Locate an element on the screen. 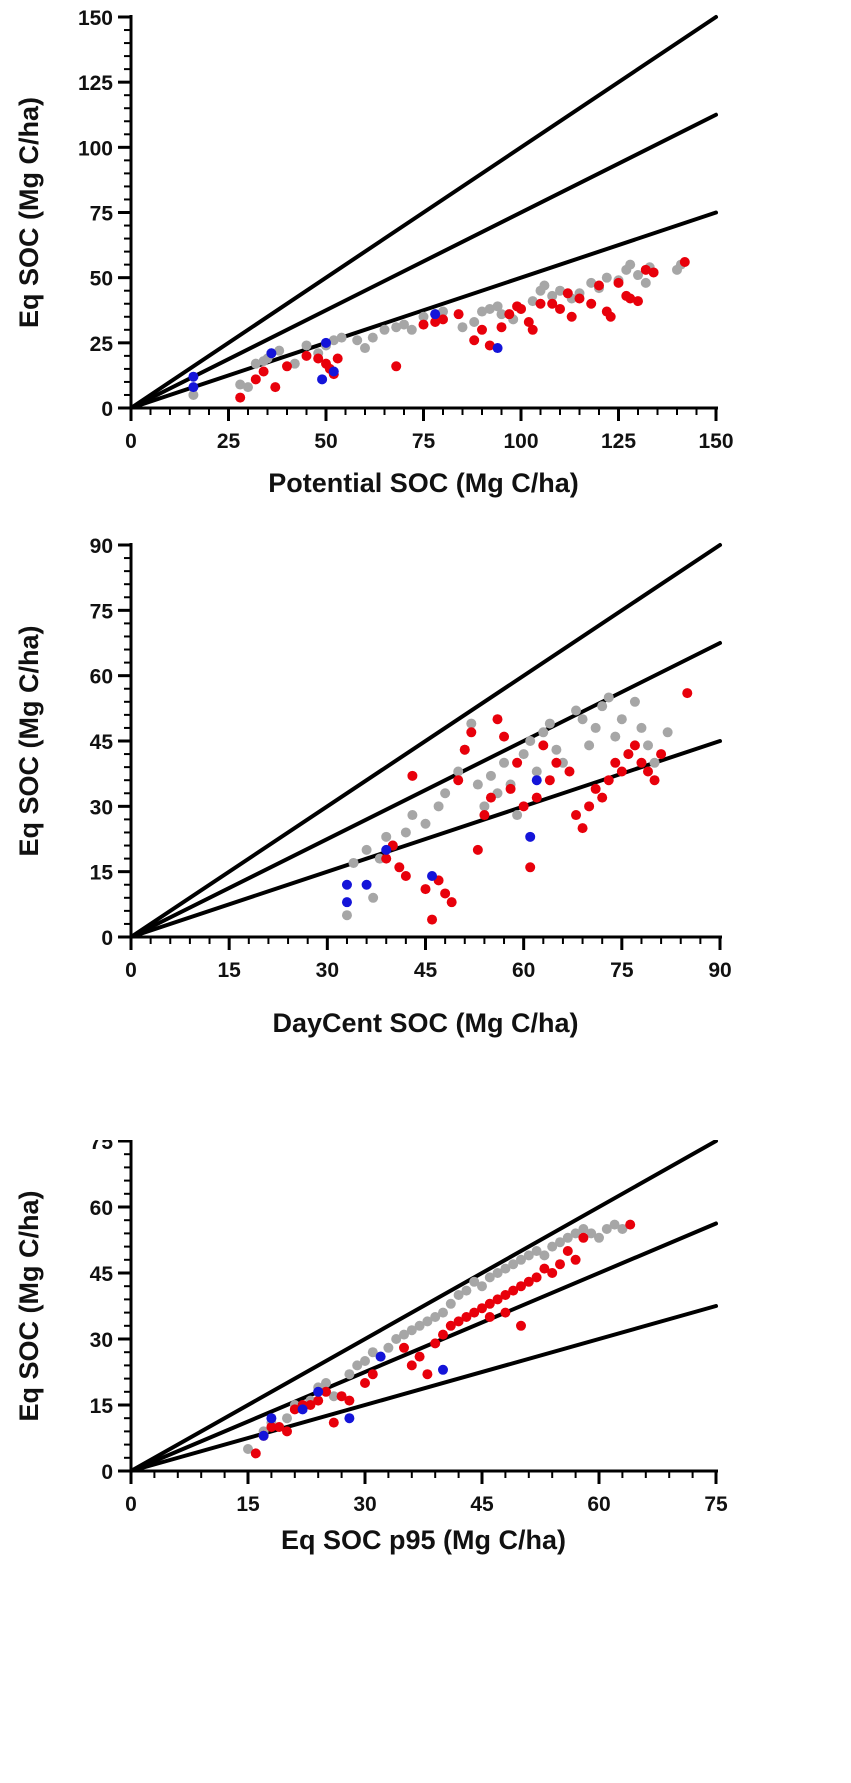  y-tick-label: 30 is located at coordinates (101, 1340).